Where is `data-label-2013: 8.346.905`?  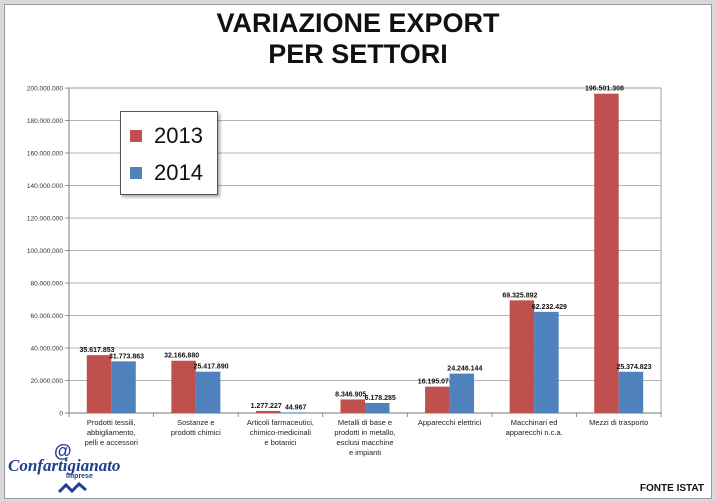 data-label-2013: 8.346.905 is located at coordinates (350, 394).